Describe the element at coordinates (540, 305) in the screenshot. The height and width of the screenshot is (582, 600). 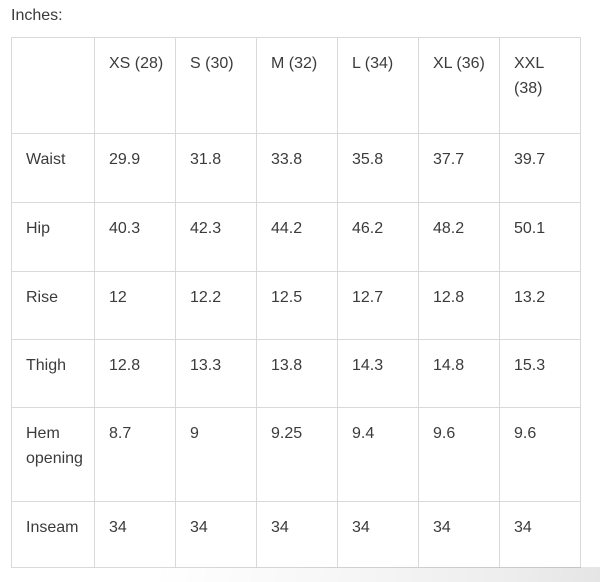
I see `size-value-cell: 13.2` at that location.